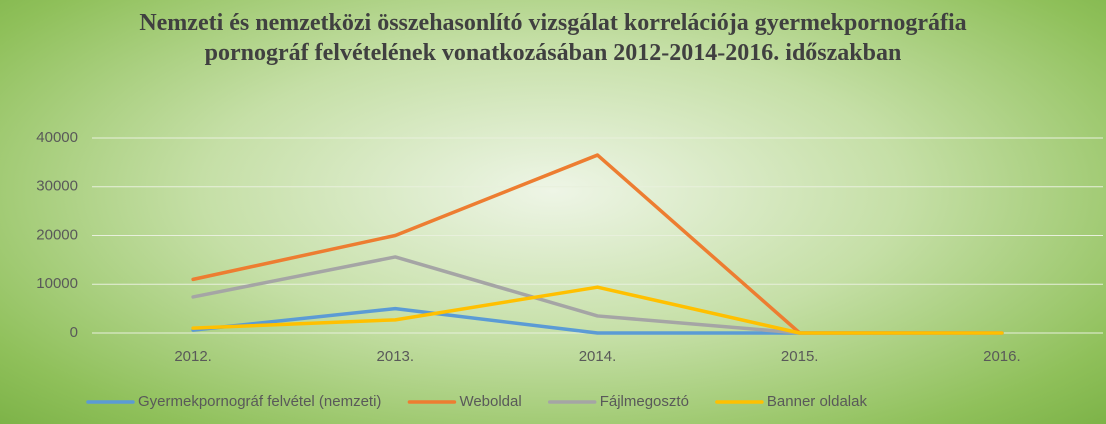 Image resolution: width=1106 pixels, height=424 pixels. What do you see at coordinates (644, 401) in the screenshot?
I see `legend-label: Fájlmegosztó` at bounding box center [644, 401].